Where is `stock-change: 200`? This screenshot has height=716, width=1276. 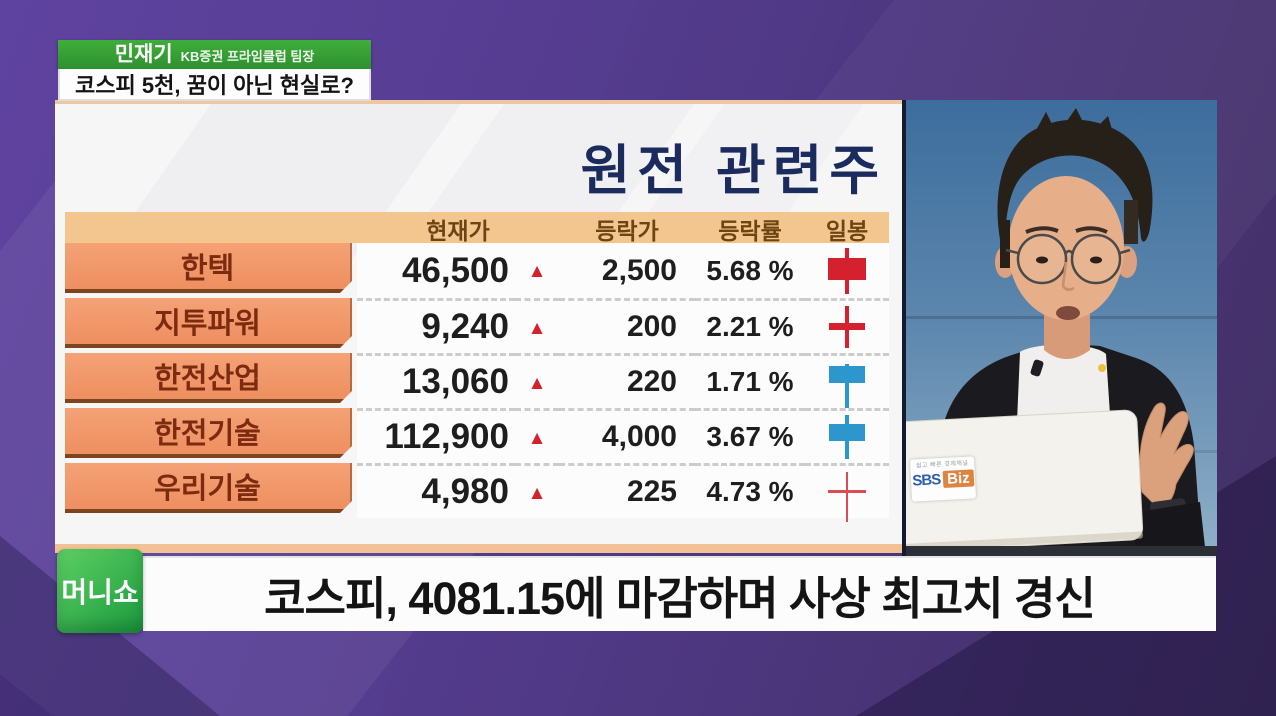
stock-change: 200 is located at coordinates (627, 325).